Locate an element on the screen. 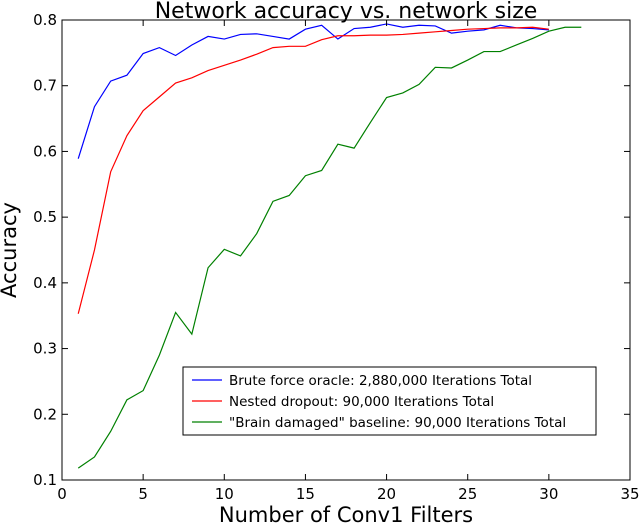  x-tick-label: 10 is located at coordinates (224, 494).